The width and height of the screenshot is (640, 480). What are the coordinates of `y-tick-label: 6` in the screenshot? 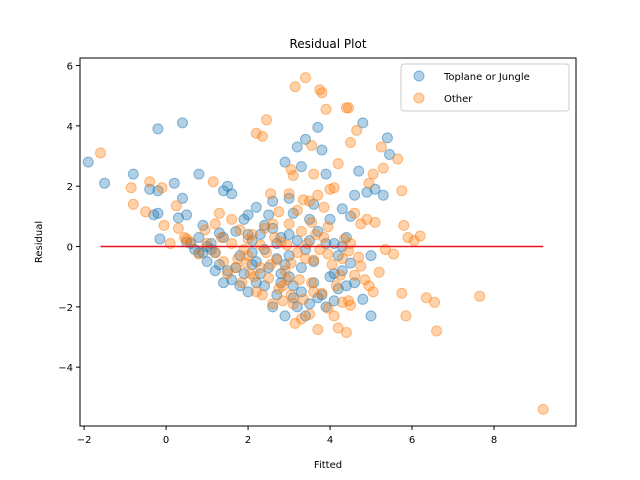 It's located at (70, 67).